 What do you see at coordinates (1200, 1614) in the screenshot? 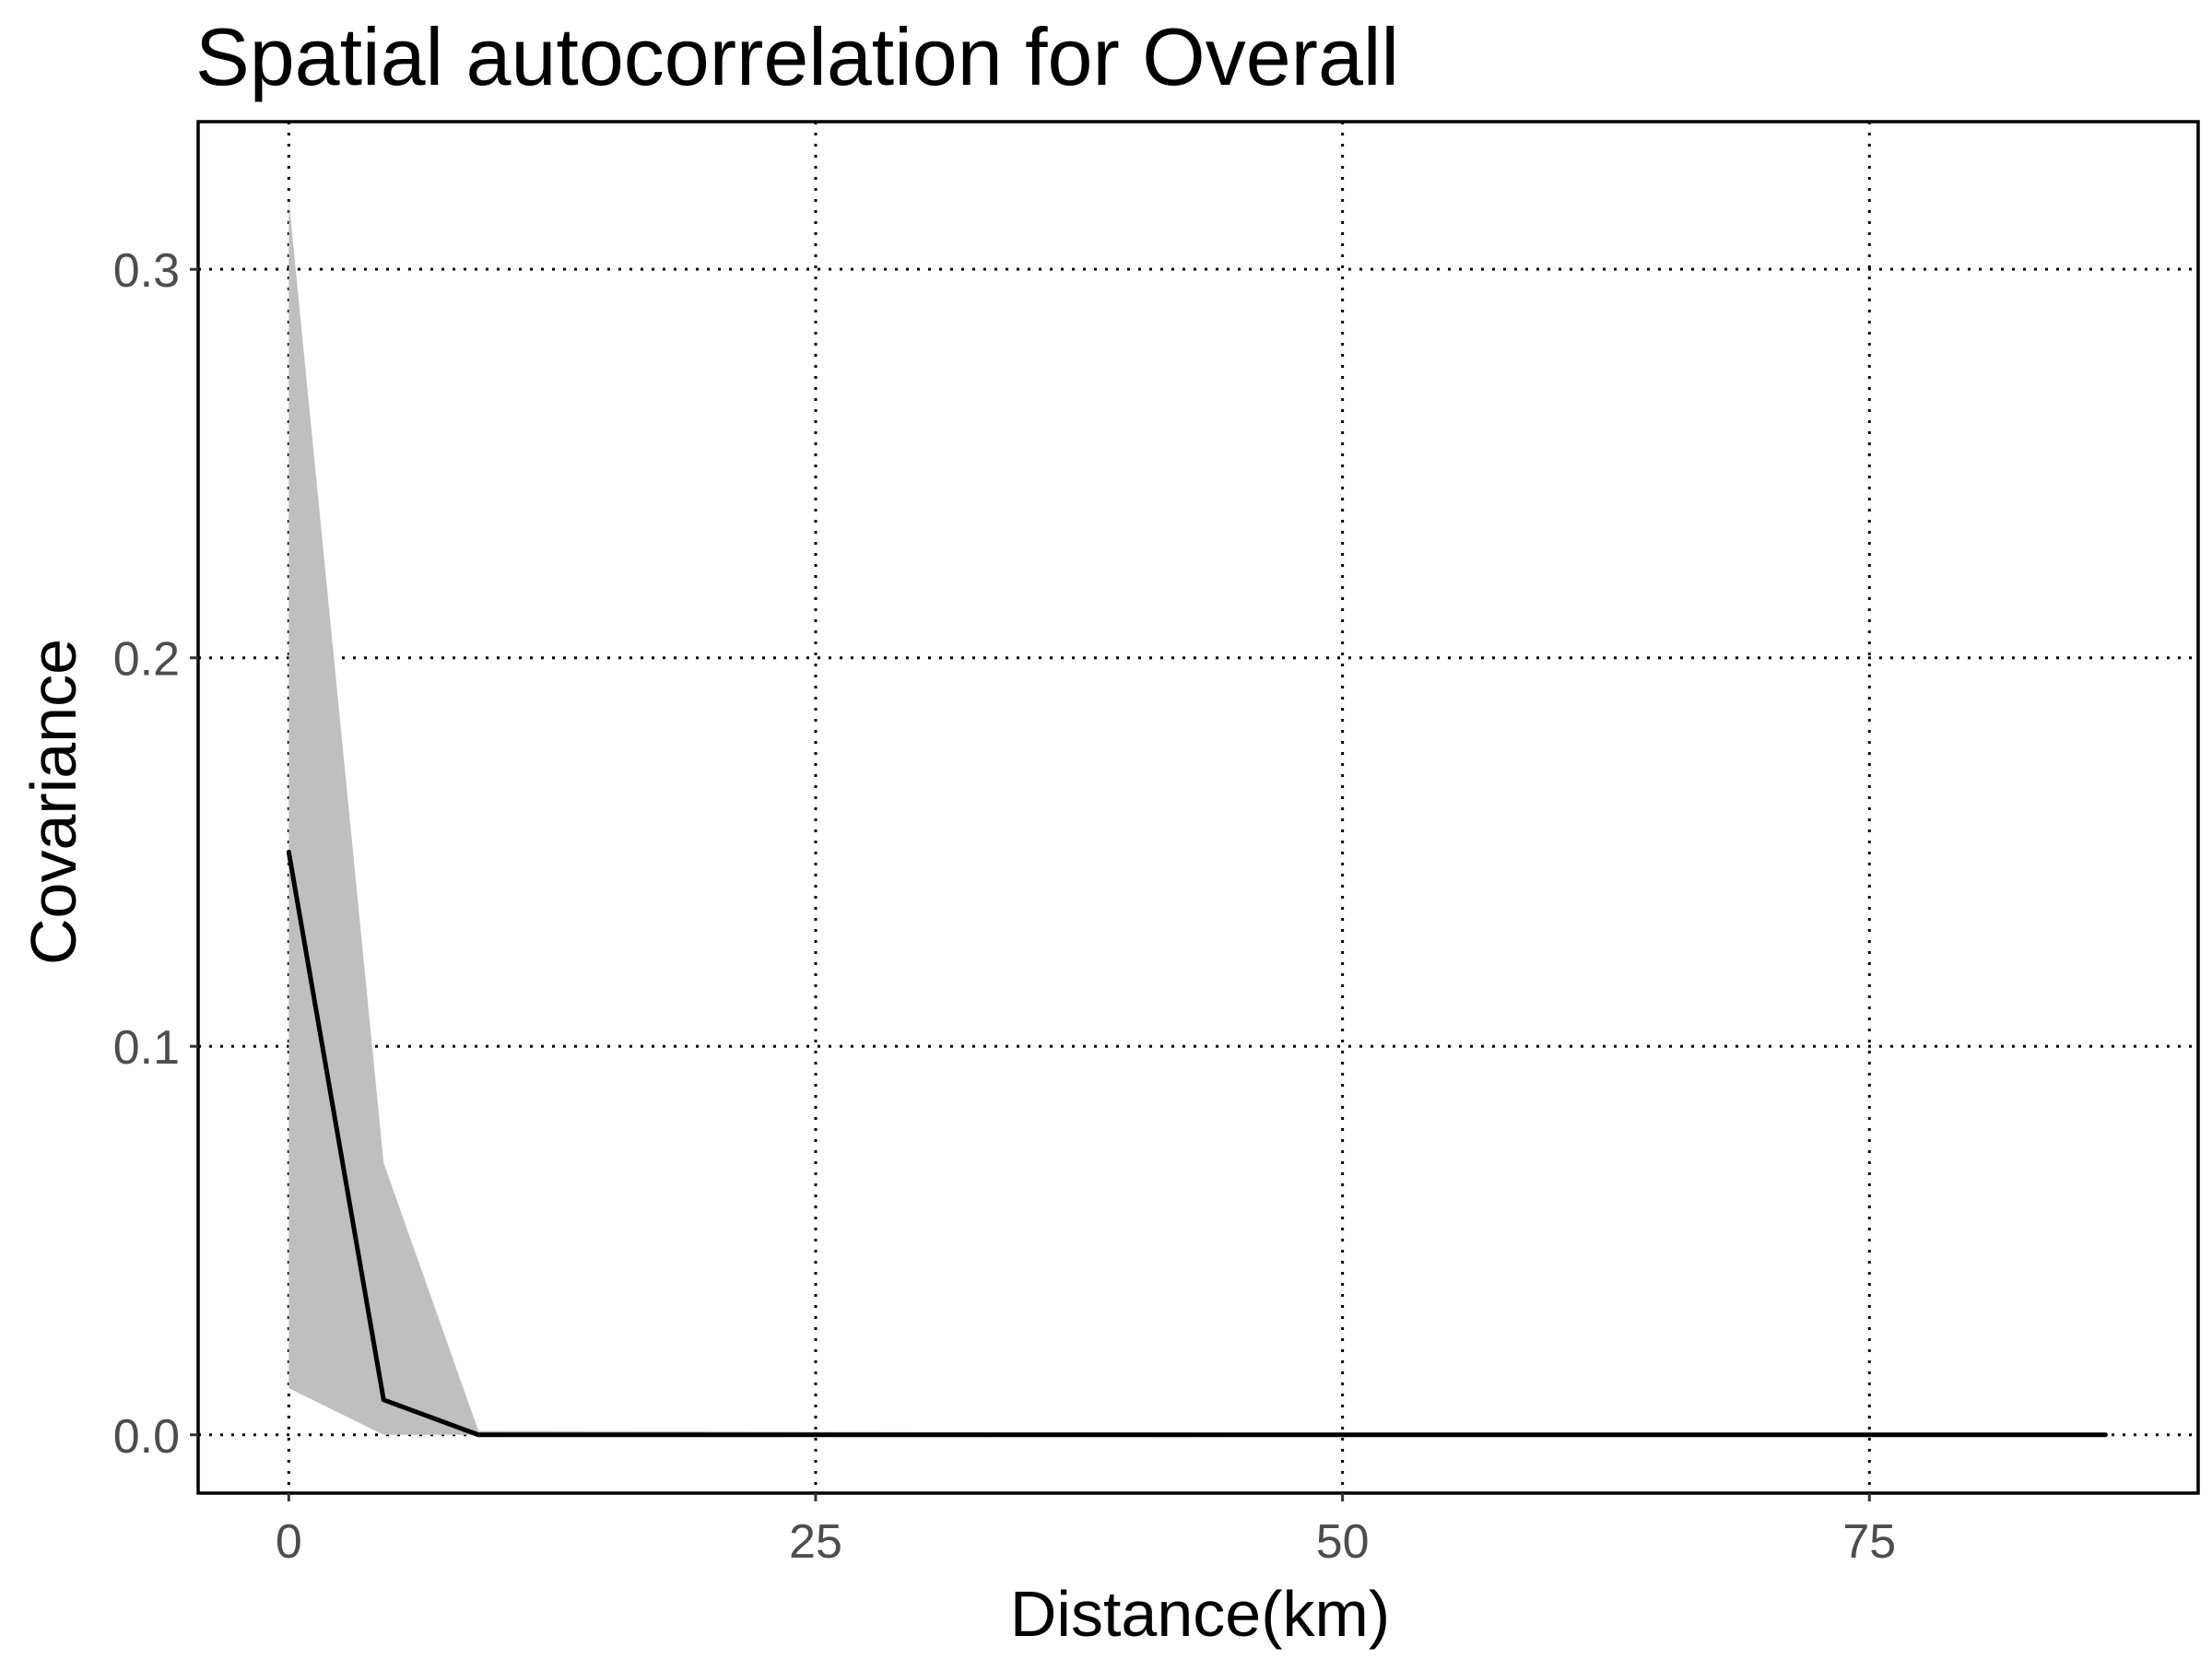
I see `x-axis-title: Distance(km)` at bounding box center [1200, 1614].